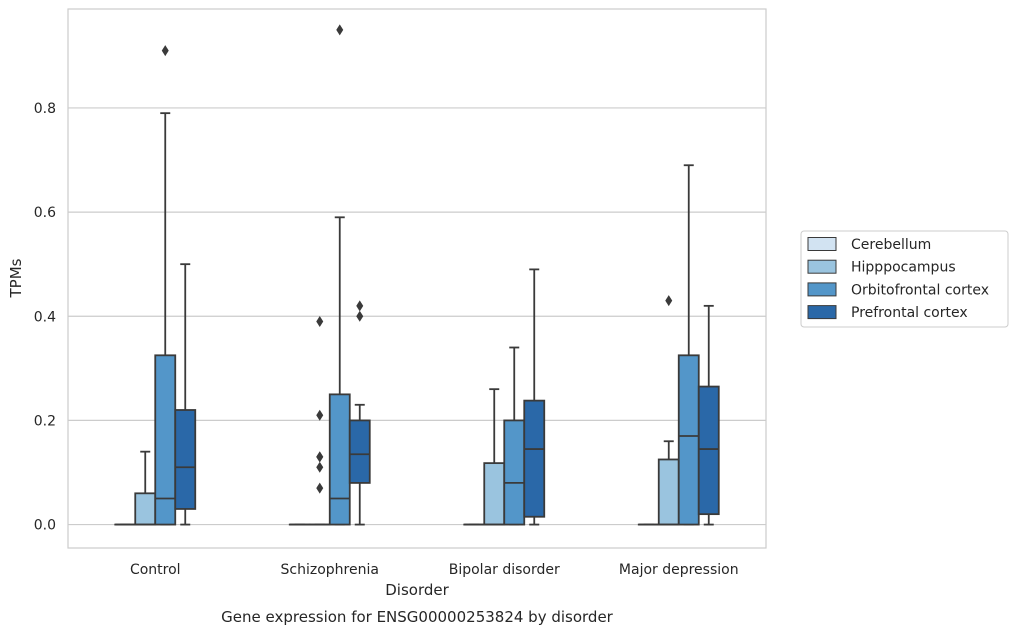 The image size is (1018, 634). I want to click on legend-label: Hipppocampus, so click(903, 268).